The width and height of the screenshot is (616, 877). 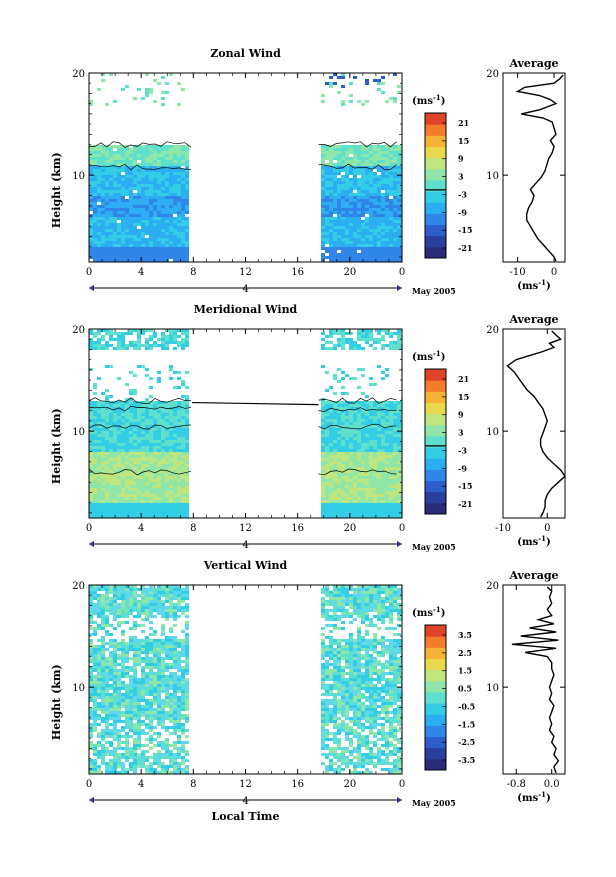 What do you see at coordinates (466, 760) in the screenshot?
I see `colorbar-tick-label: -3.5` at bounding box center [466, 760].